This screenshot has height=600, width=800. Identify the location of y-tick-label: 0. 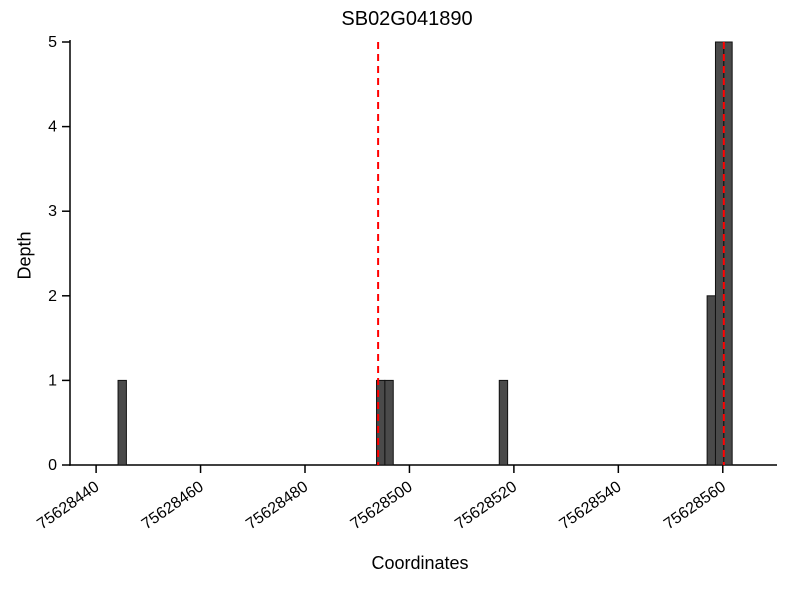
(52, 465).